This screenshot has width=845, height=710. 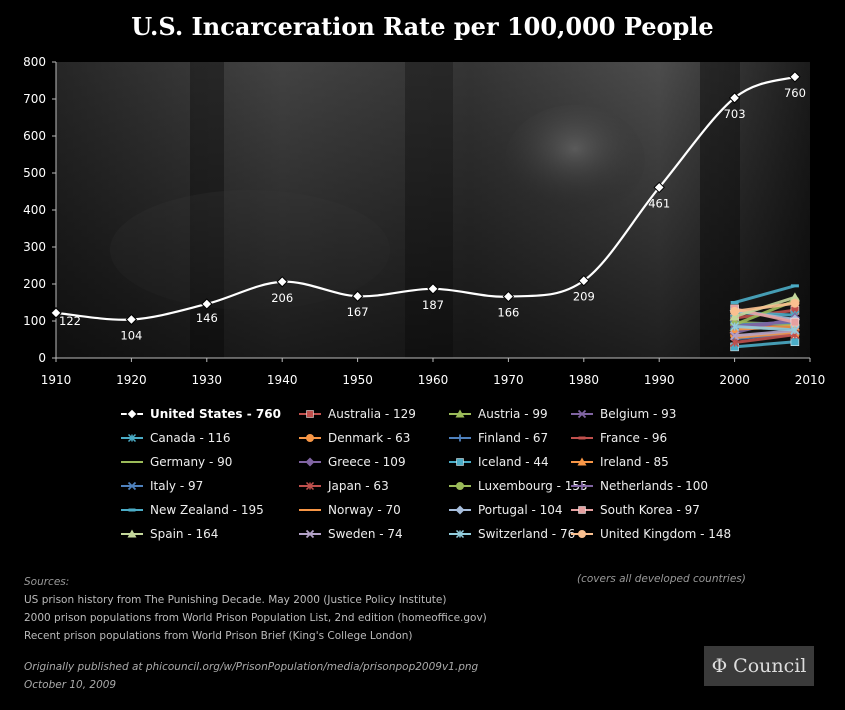 What do you see at coordinates (794, 286) in the screenshot?
I see `point-new-zealand` at bounding box center [794, 286].